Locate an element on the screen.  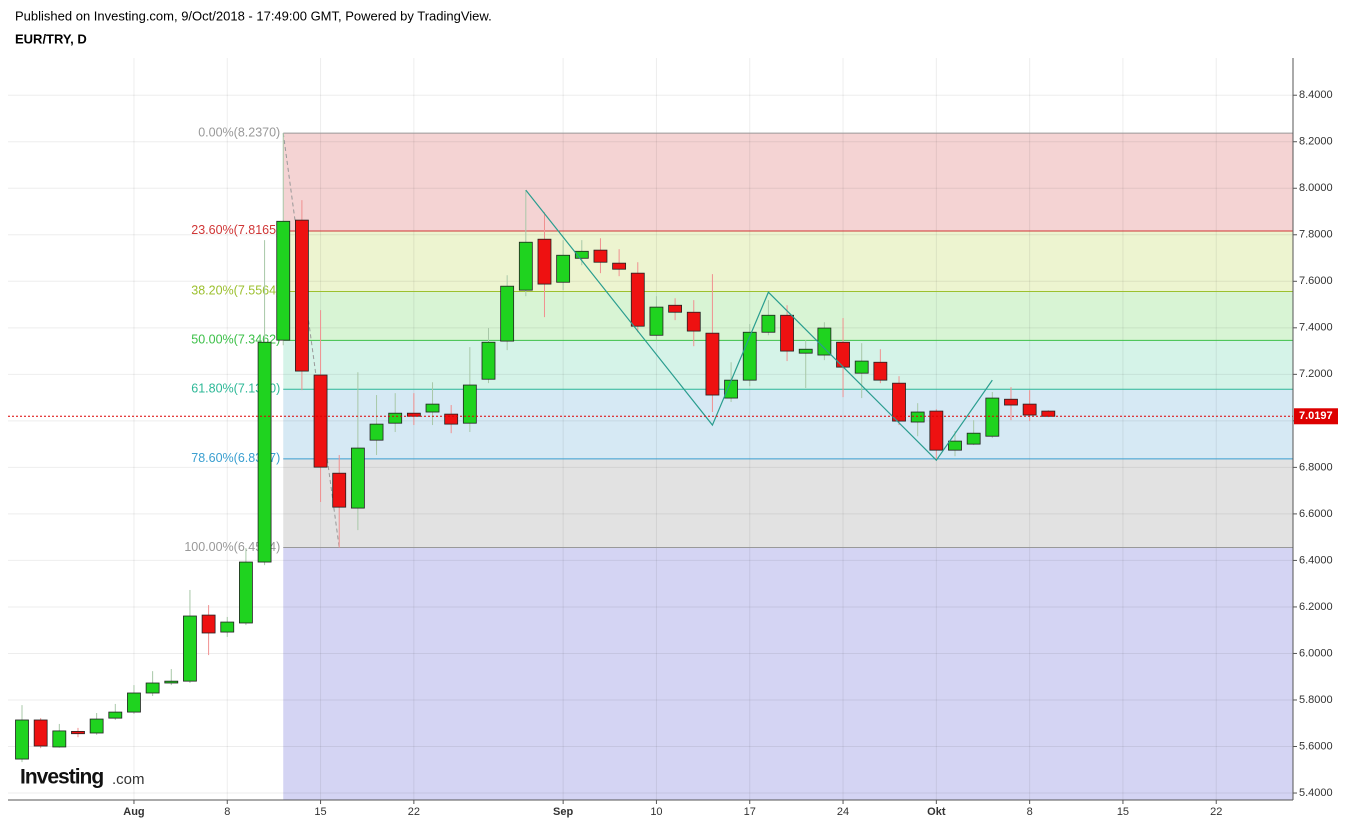
x-tick-label: Okt is located at coordinates (936, 812).